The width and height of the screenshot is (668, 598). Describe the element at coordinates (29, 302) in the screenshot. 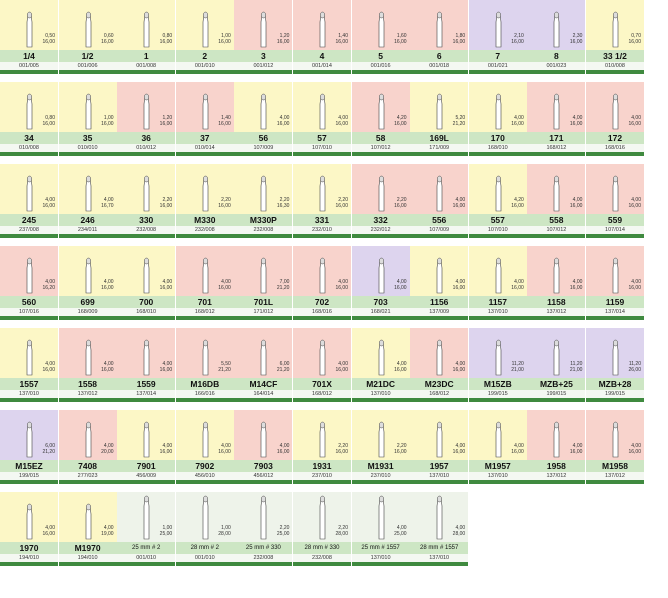

I see `product-label: 560` at that location.